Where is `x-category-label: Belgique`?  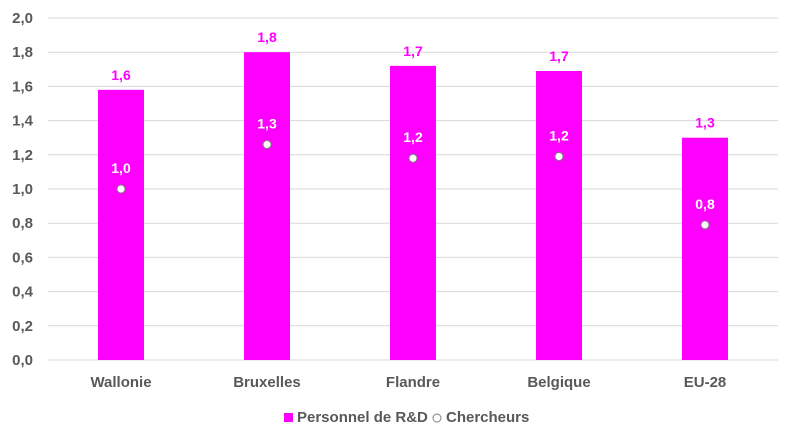
x-category-label: Belgique is located at coordinates (558, 382).